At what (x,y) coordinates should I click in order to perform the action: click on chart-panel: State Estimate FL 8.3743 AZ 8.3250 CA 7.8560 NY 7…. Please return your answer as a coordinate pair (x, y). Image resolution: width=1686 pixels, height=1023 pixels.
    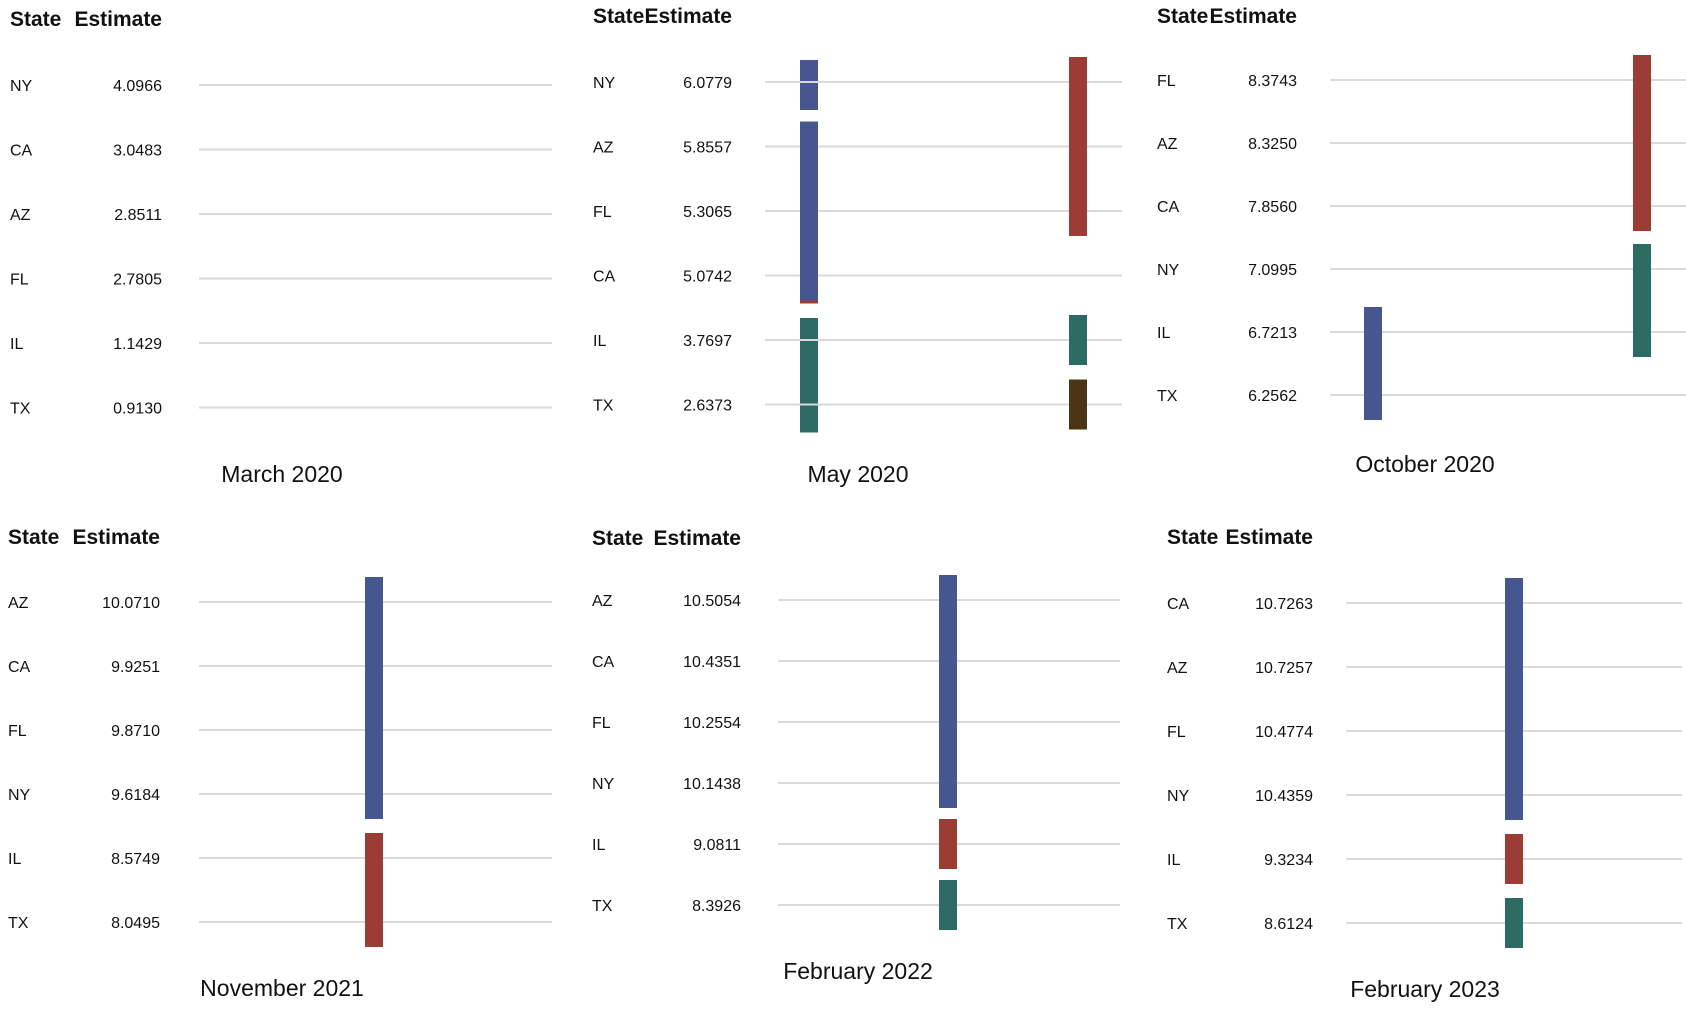
    Looking at the image, I should click on (1421, 241).